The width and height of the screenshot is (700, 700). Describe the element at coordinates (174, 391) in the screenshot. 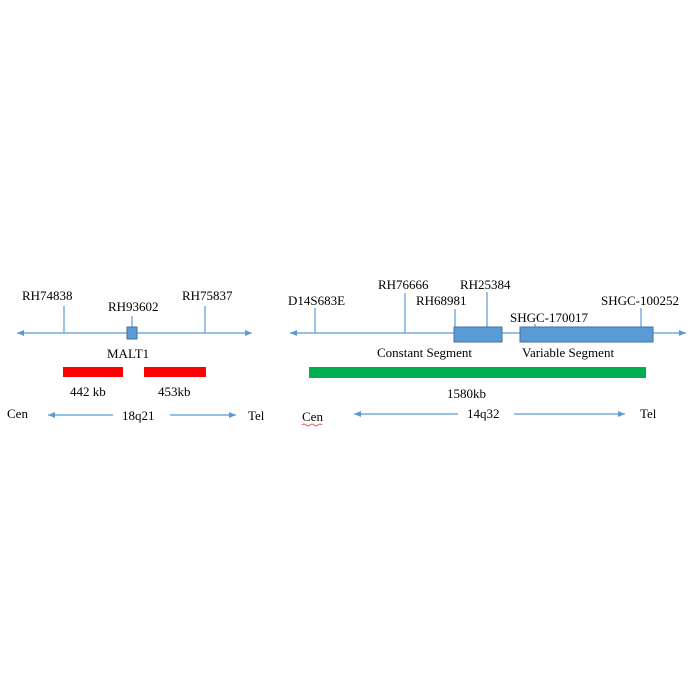

I see `segment-label: 453kb` at that location.